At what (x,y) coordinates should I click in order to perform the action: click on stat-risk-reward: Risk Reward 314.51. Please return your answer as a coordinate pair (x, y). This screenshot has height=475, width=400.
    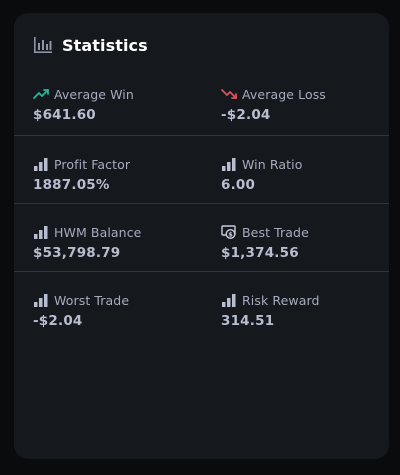
    Looking at the image, I should click on (270, 310).